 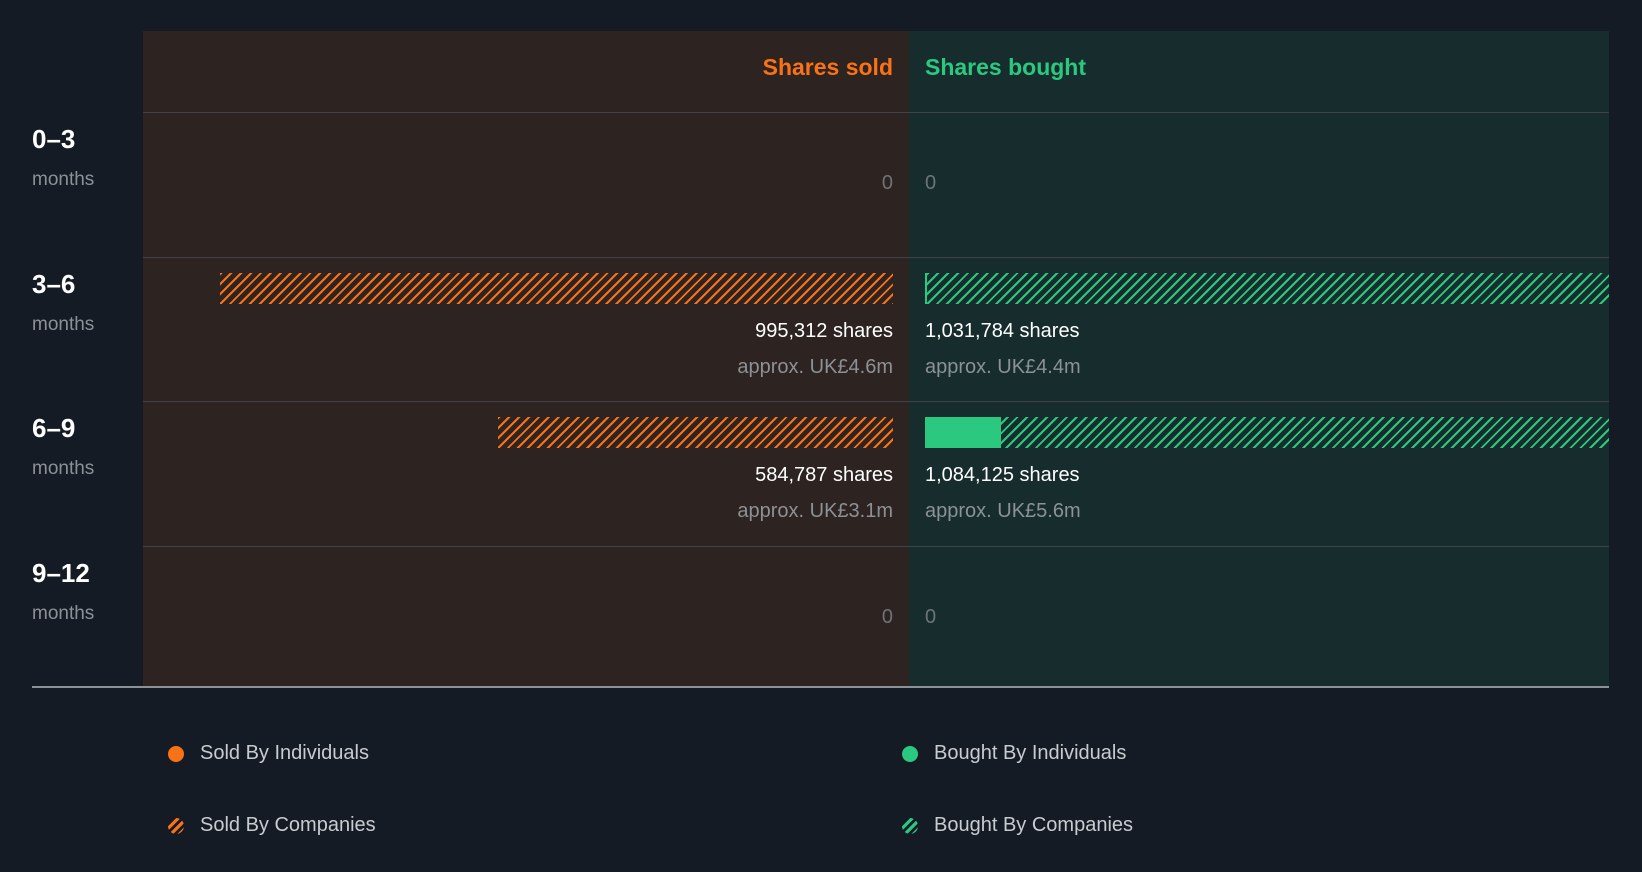 I want to click on period-label: 6–9, so click(x=54, y=428).